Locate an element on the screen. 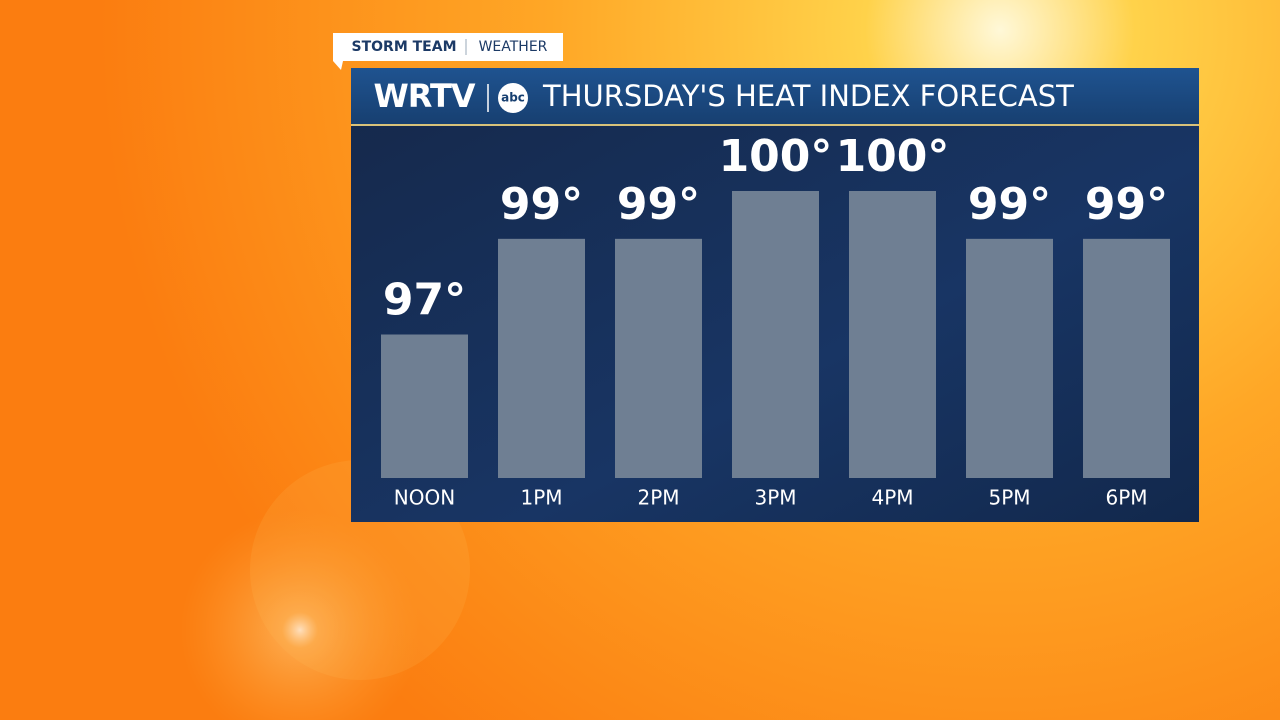  panel-header is located at coordinates (775, 96).